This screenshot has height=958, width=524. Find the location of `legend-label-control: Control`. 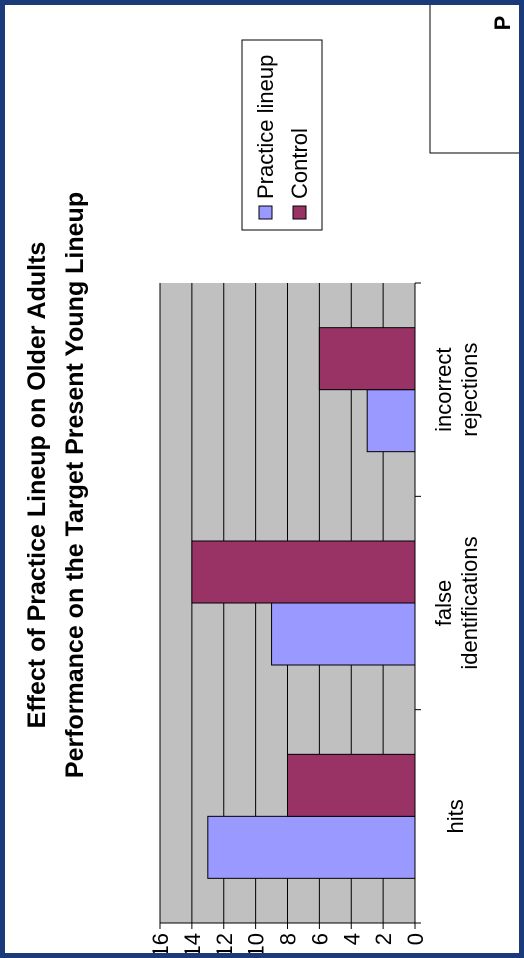

legend-label-control: Control is located at coordinates (299, 163).